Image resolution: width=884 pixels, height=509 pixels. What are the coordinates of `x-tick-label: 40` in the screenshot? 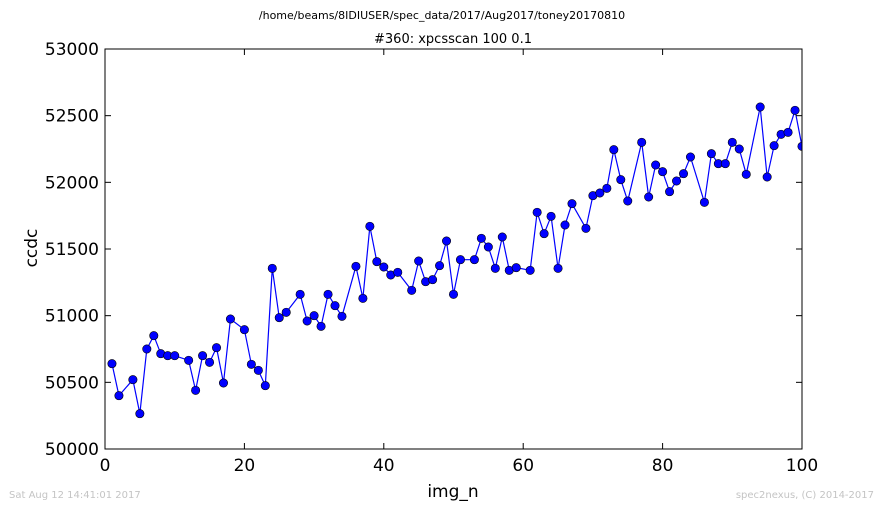 It's located at (384, 466).